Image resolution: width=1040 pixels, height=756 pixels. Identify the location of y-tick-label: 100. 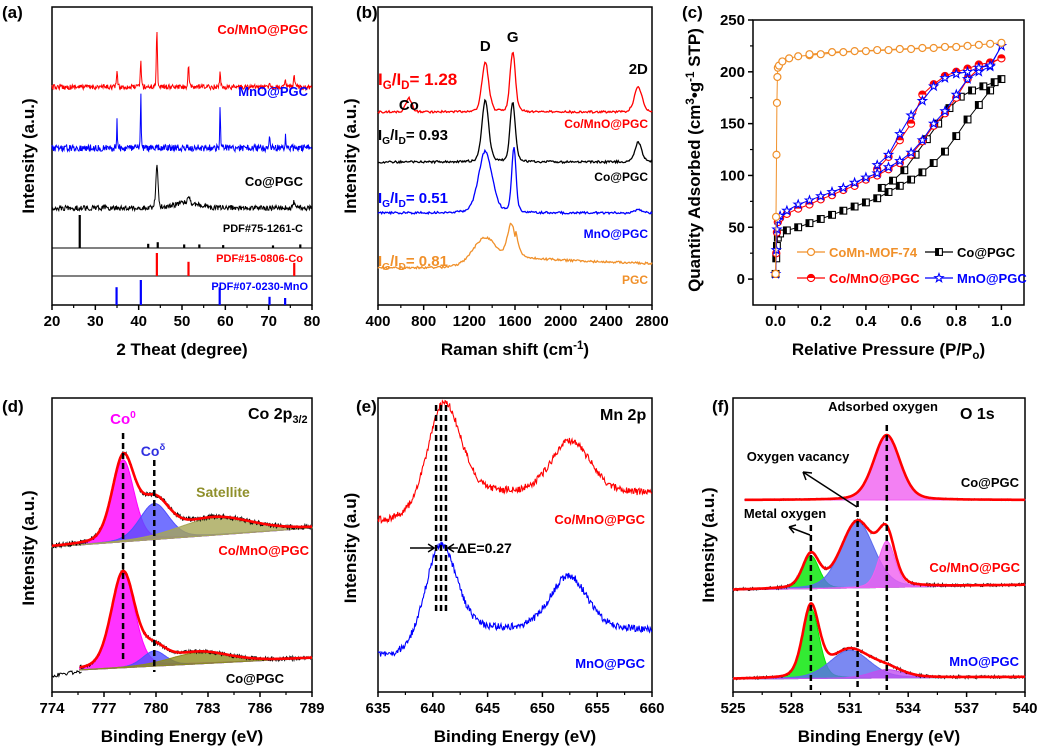
(732, 175).